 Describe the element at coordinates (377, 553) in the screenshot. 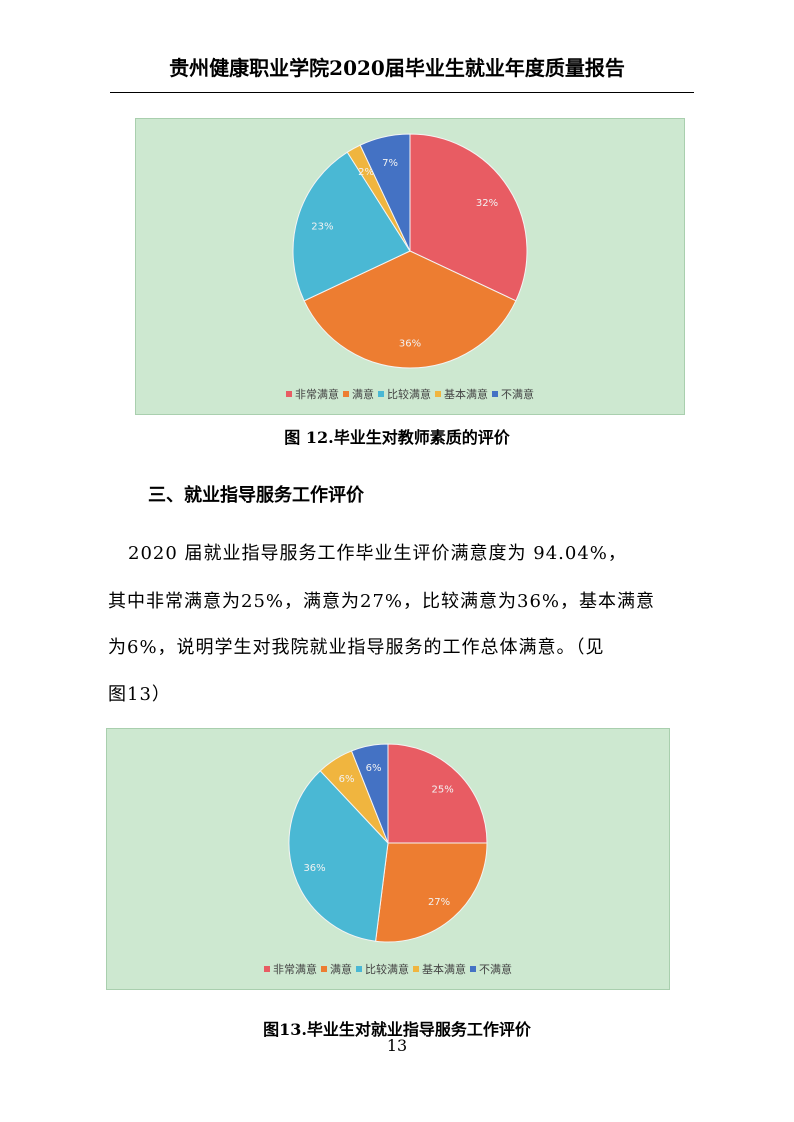

I see `paragraph-line: 2020 届就业指导服务工作毕业生评价满意度为 94.04%，` at that location.